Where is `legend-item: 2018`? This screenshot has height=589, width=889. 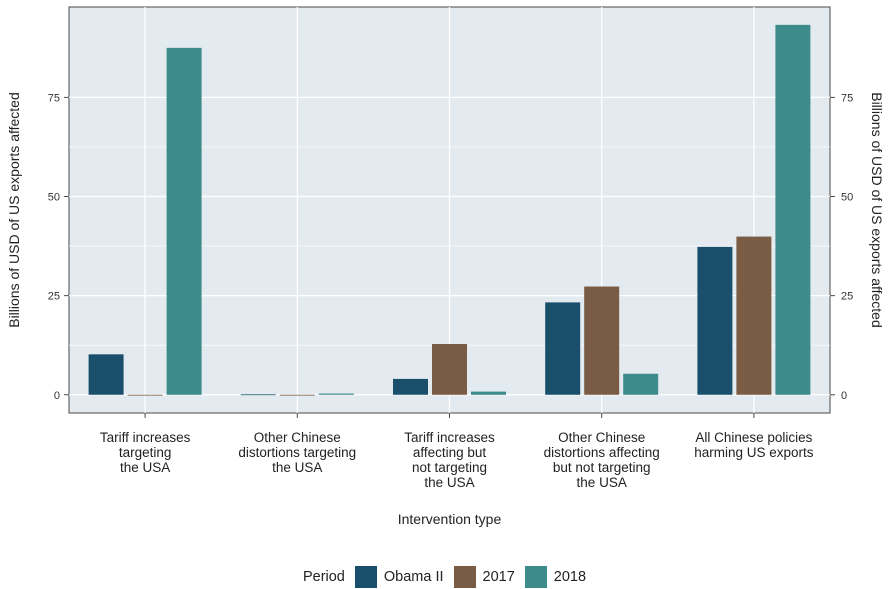
legend-item: 2018 is located at coordinates (555, 577).